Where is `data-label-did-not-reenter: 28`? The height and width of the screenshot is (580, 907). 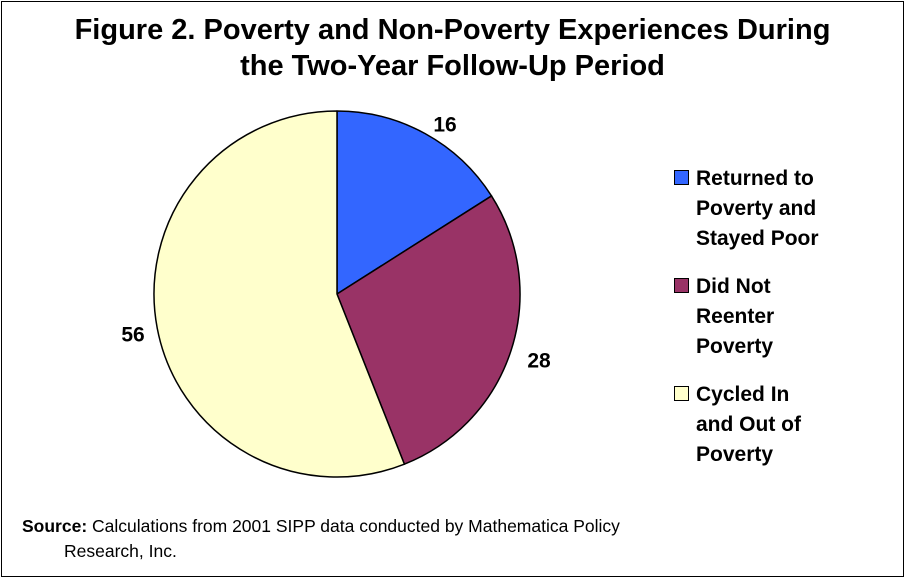 data-label-did-not-reenter: 28 is located at coordinates (539, 361).